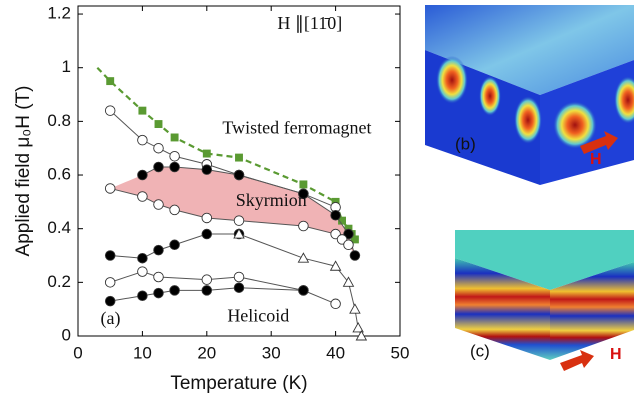 This screenshot has height=401, width=634. What do you see at coordinates (309, 23) in the screenshot?
I see `annotation: H ∥[11̄0]` at bounding box center [309, 23].